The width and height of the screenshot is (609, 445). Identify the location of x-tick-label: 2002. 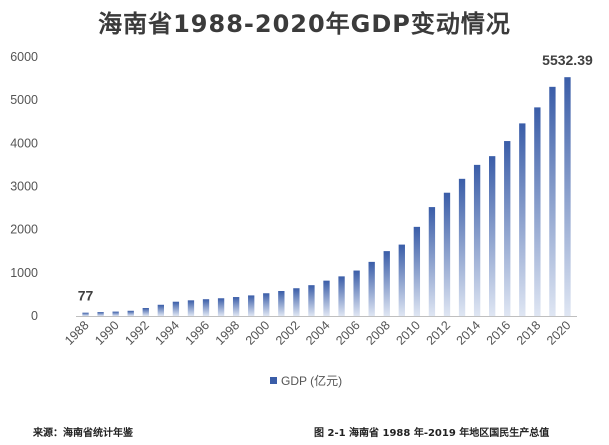
(288, 333).